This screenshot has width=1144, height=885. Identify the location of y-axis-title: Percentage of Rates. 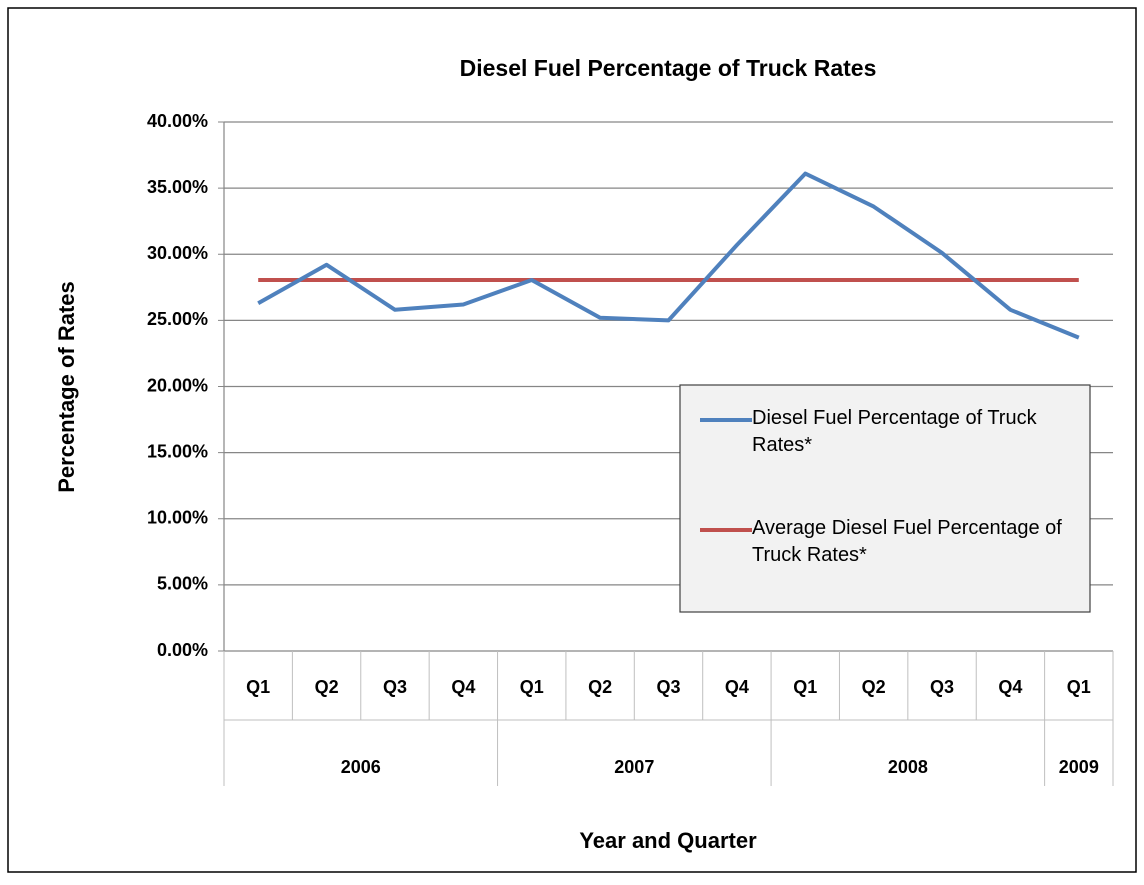
(66, 387).